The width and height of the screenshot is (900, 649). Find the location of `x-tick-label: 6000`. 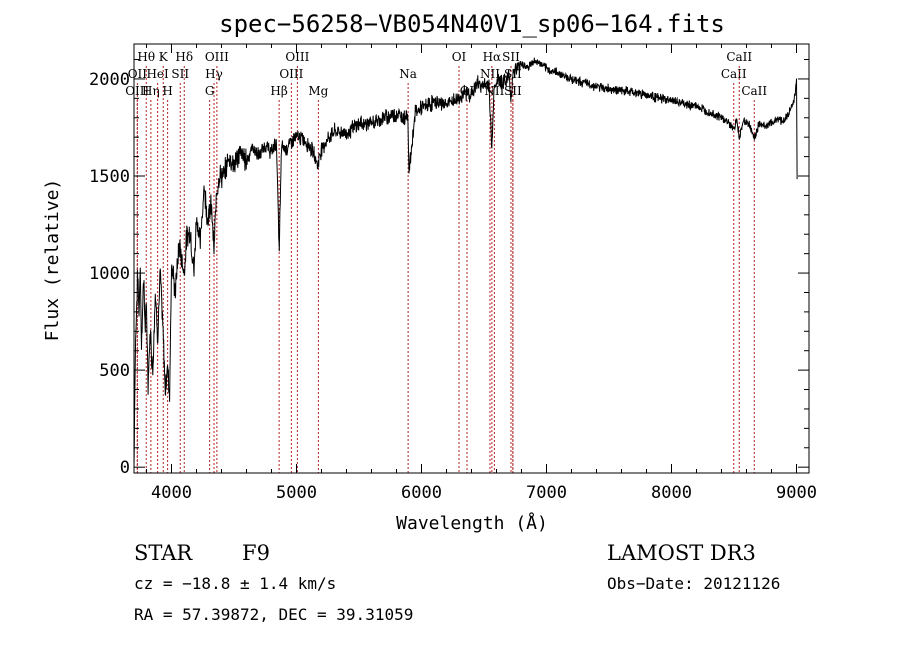

x-tick-label: 6000 is located at coordinates (421, 493).